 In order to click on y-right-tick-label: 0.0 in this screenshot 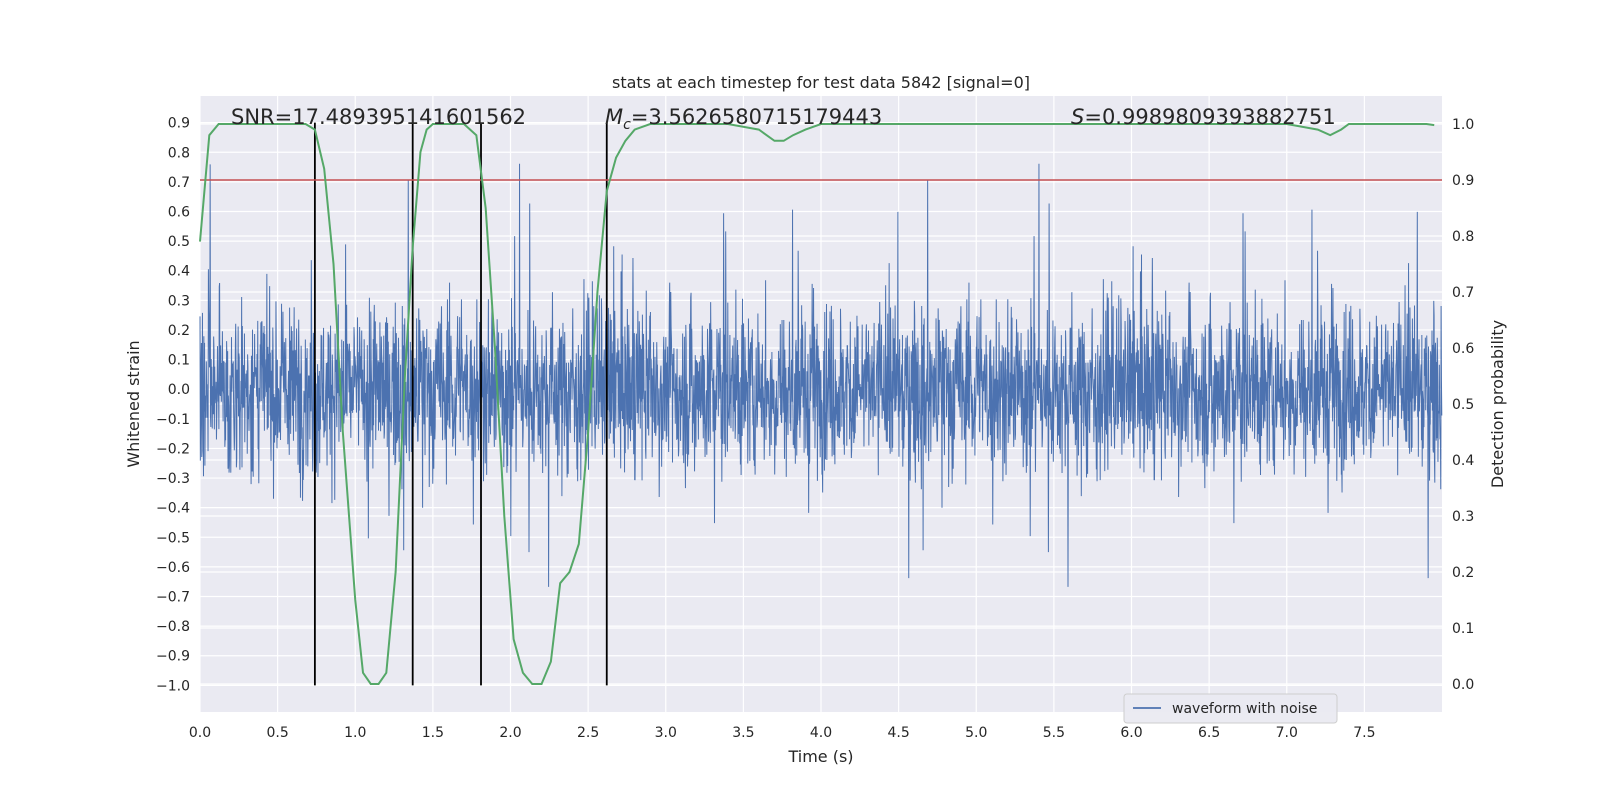, I will do `click(1463, 685)`.